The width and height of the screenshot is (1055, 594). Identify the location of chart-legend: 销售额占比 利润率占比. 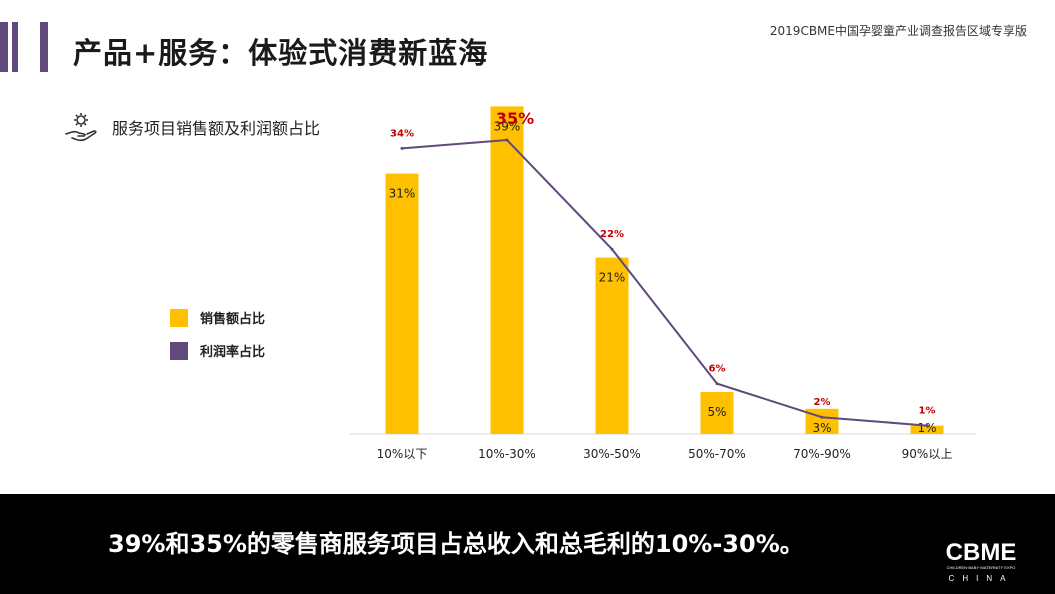
(217, 341).